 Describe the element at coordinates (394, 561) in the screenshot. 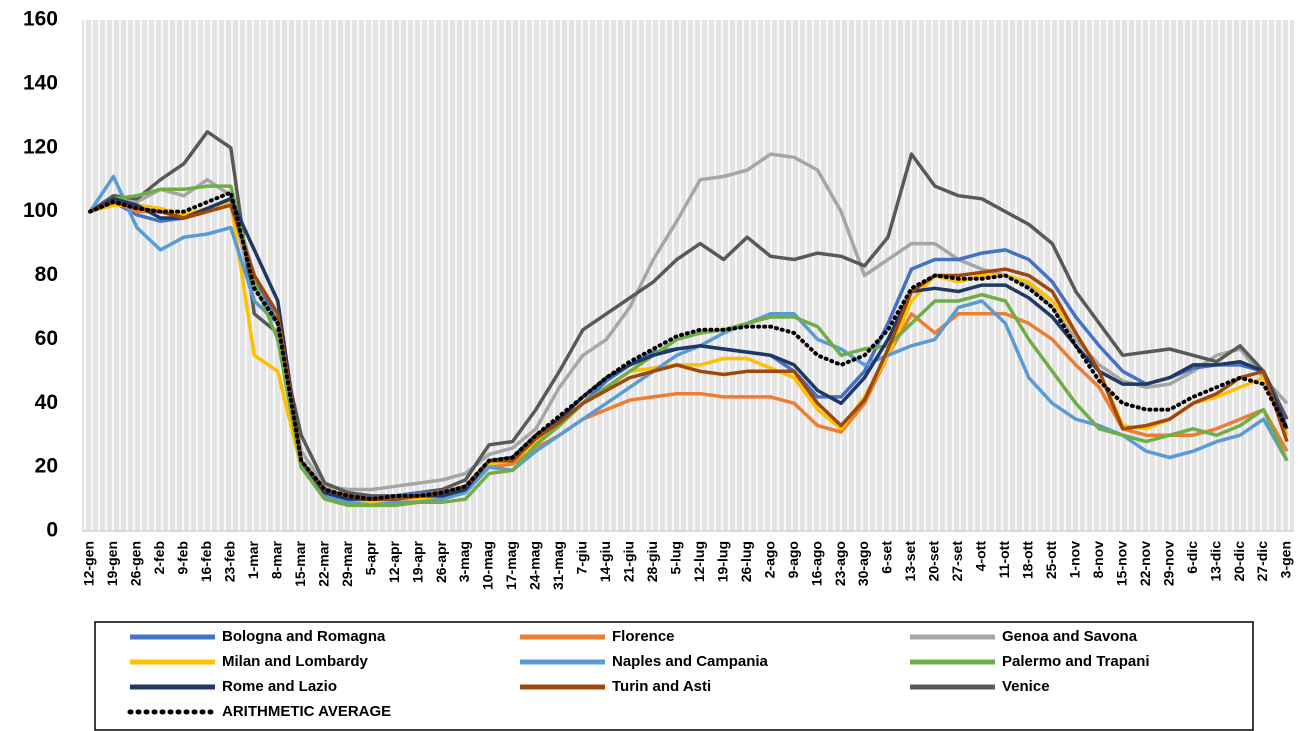

I see `x-tick-label: 12-apr` at that location.